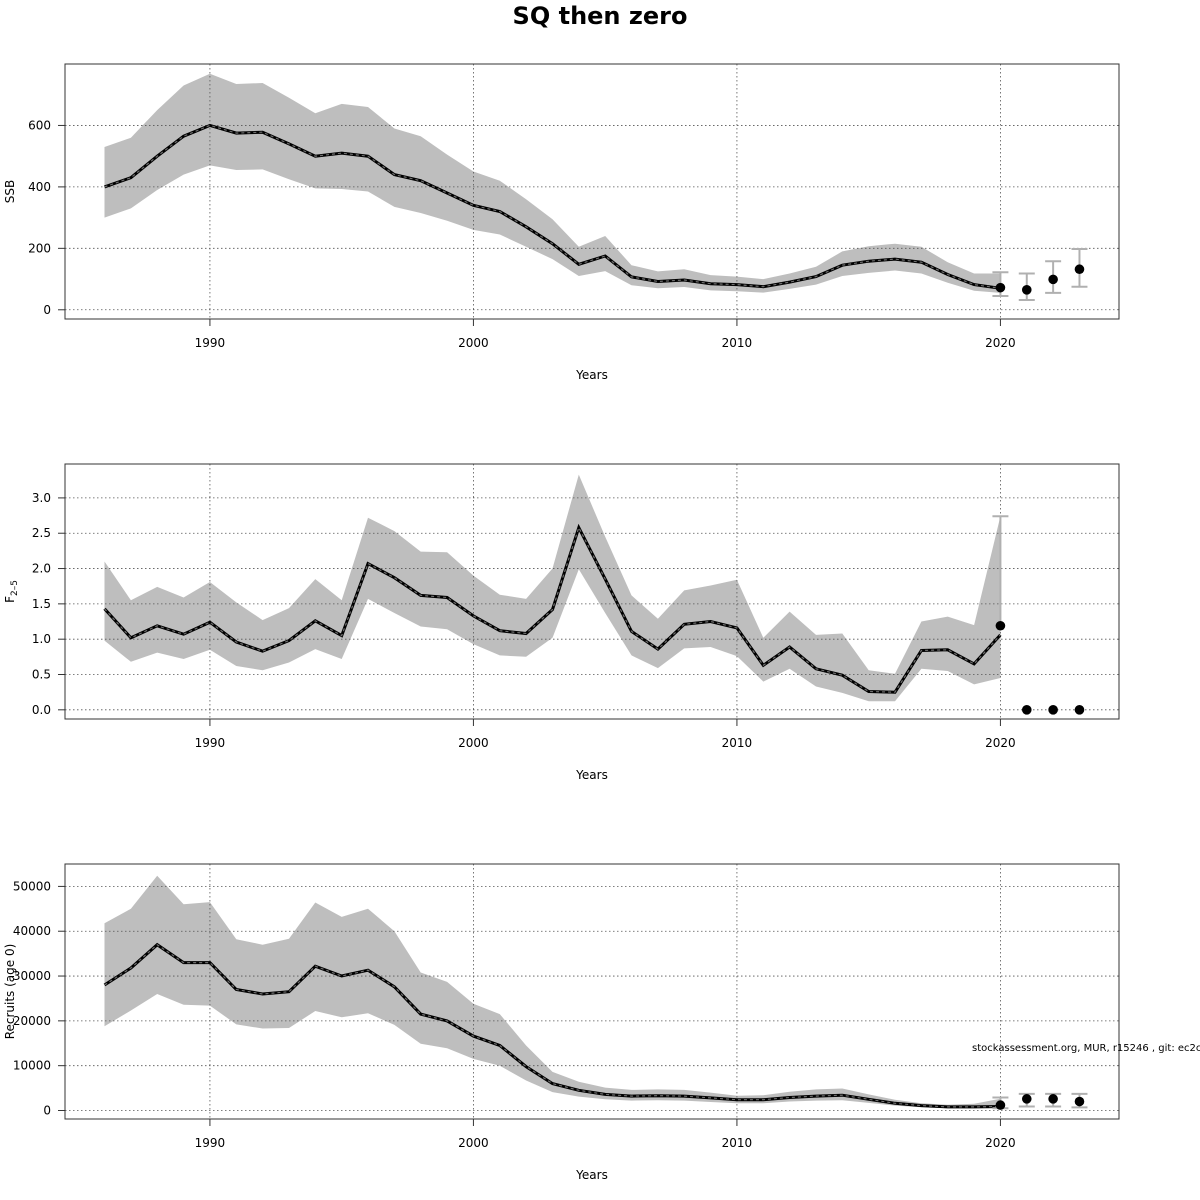  Describe the element at coordinates (32, 1066) in the screenshot. I see `y-tick-label: 10000` at that location.